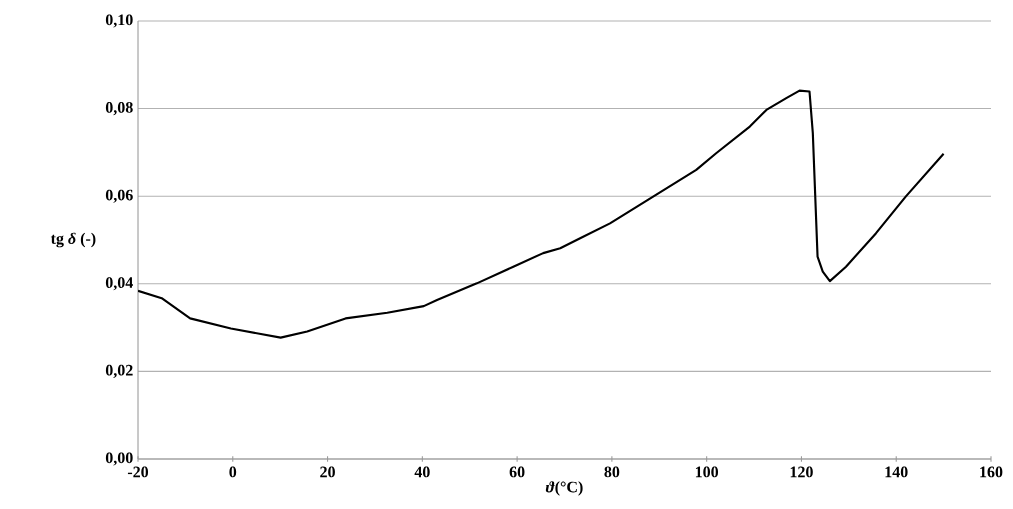 The height and width of the screenshot is (509, 1013). What do you see at coordinates (119, 109) in the screenshot?
I see `y-tick-label: 0,08` at bounding box center [119, 109].